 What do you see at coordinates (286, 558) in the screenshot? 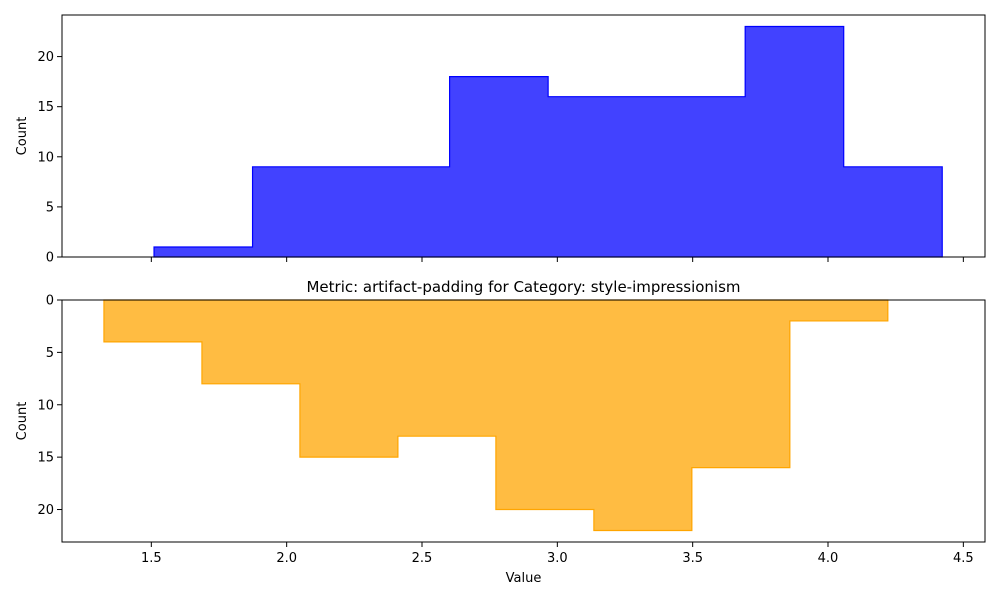
I see `x-tick-label: 2.0` at bounding box center [286, 558].